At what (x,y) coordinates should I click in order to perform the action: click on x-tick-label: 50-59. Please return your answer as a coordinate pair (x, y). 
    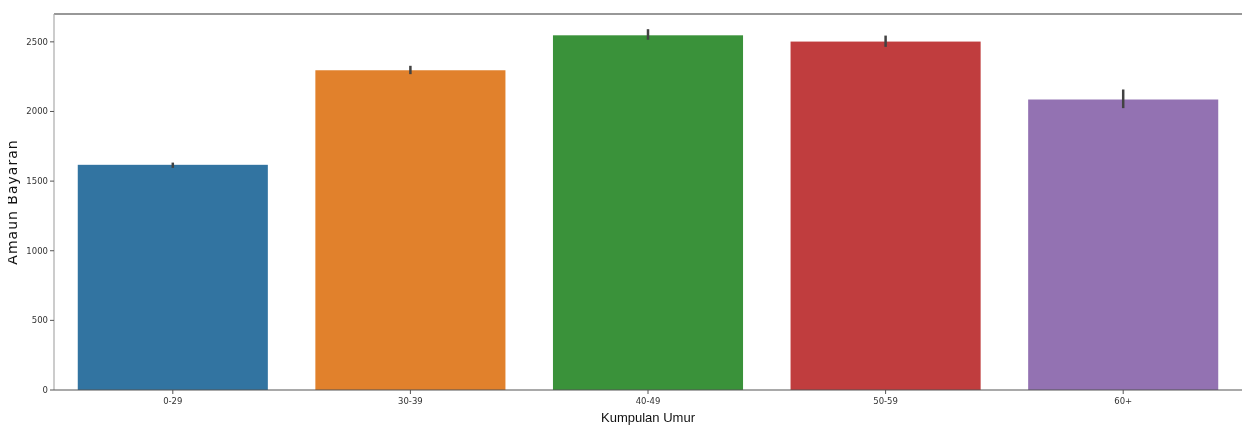
    Looking at the image, I should click on (885, 401).